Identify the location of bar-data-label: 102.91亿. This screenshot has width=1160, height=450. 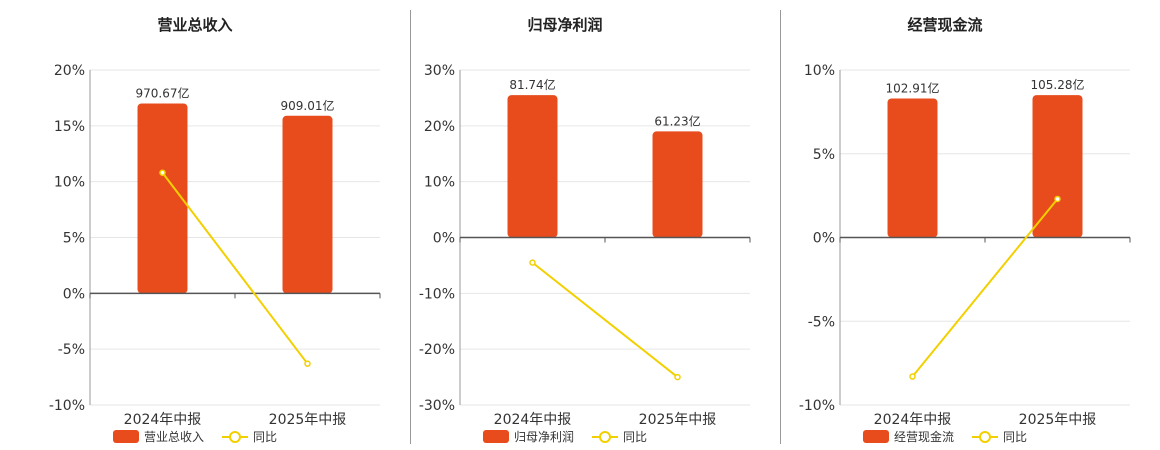
(913, 87).